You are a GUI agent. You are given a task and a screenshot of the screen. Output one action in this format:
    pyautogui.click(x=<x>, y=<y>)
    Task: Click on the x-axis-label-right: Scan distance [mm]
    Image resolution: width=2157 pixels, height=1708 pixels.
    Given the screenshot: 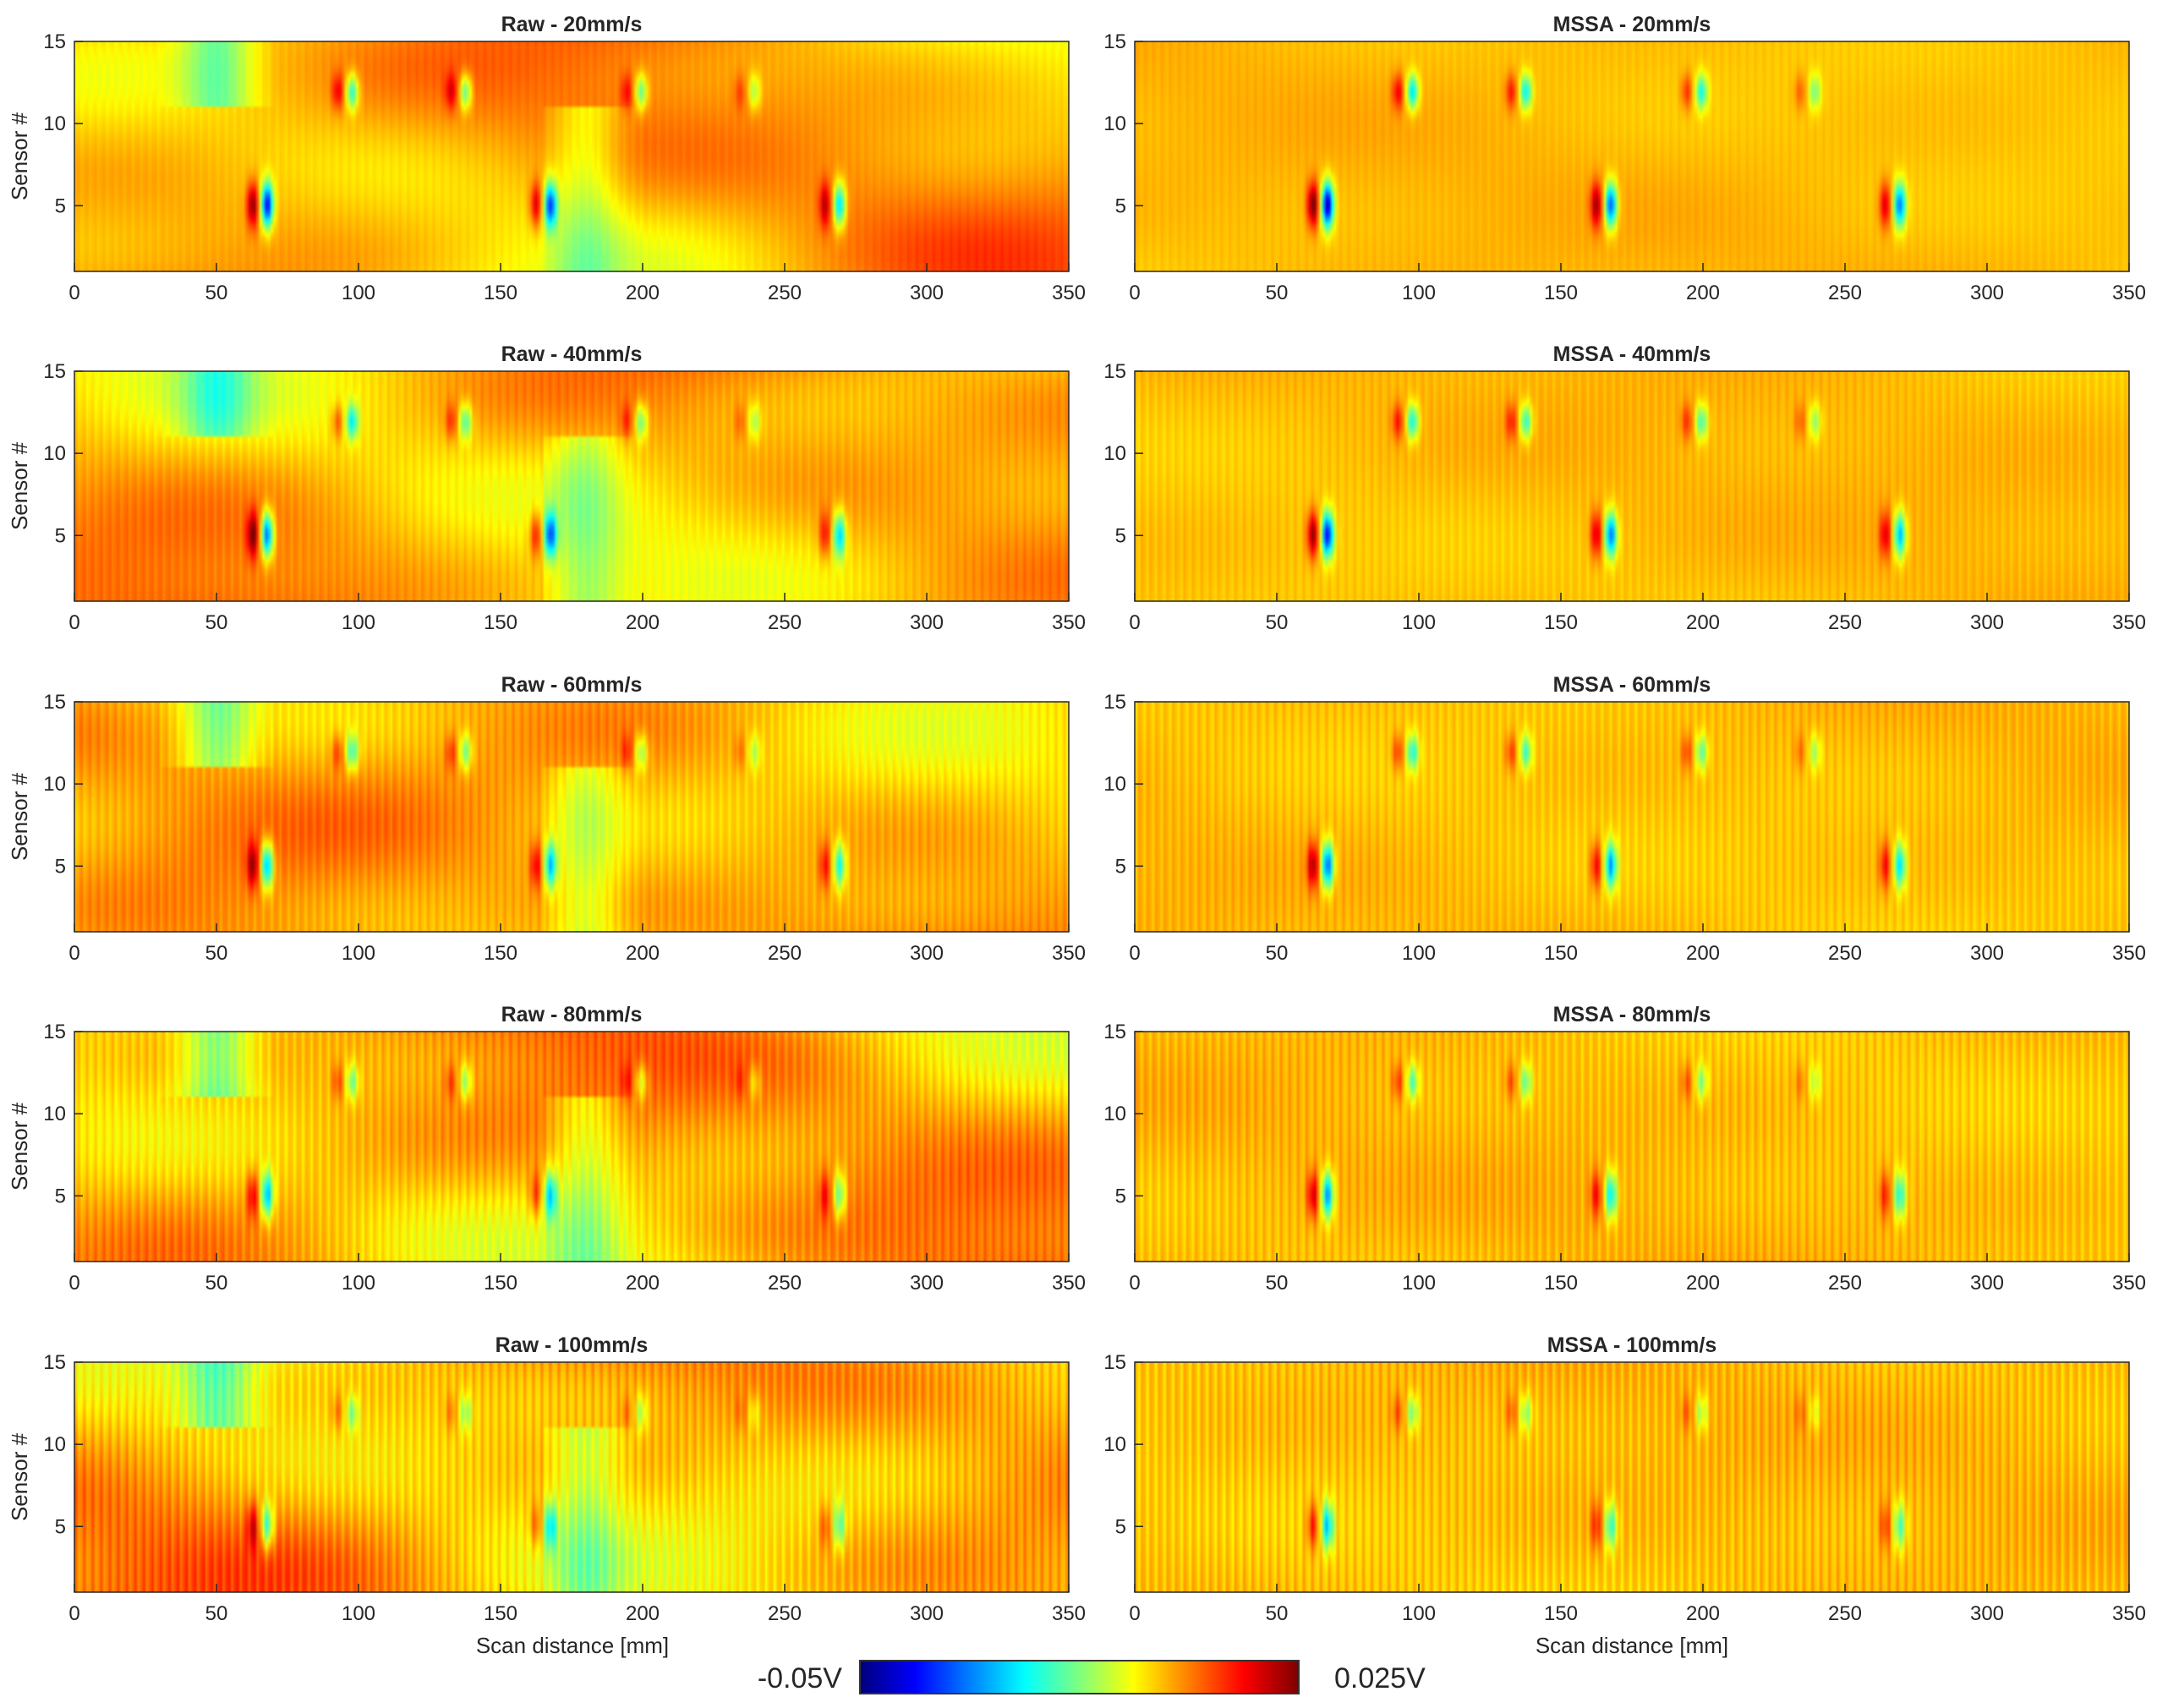 What is the action you would take?
    pyautogui.click(x=1632, y=1645)
    